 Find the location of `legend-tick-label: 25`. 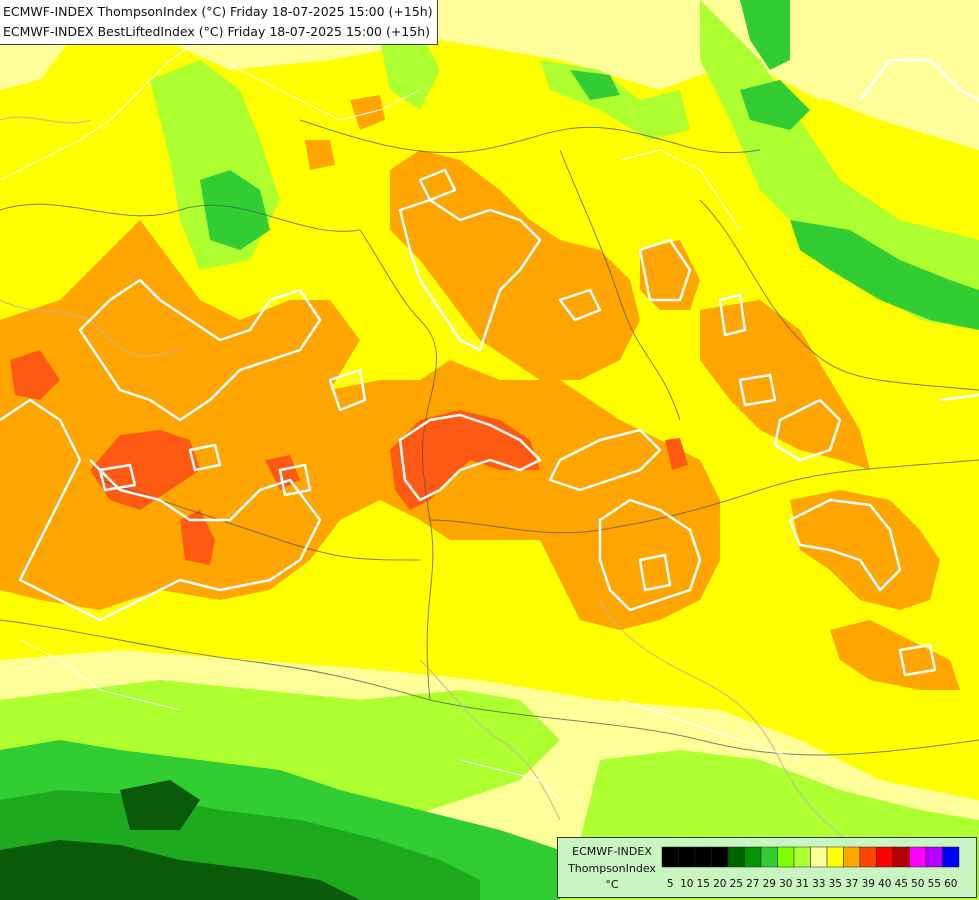

legend-tick-label: 25 is located at coordinates (736, 884).